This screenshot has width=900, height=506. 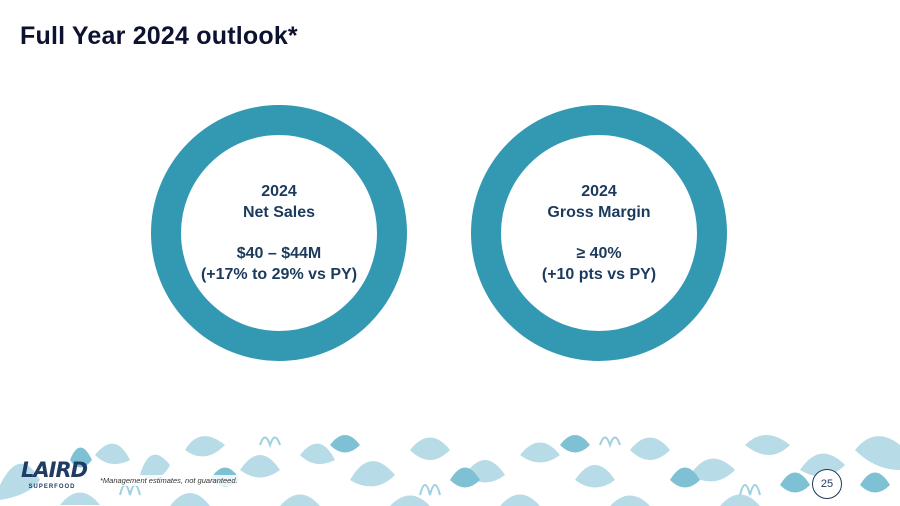 I want to click on gross-margin-label: Gross Margin, so click(x=599, y=212).